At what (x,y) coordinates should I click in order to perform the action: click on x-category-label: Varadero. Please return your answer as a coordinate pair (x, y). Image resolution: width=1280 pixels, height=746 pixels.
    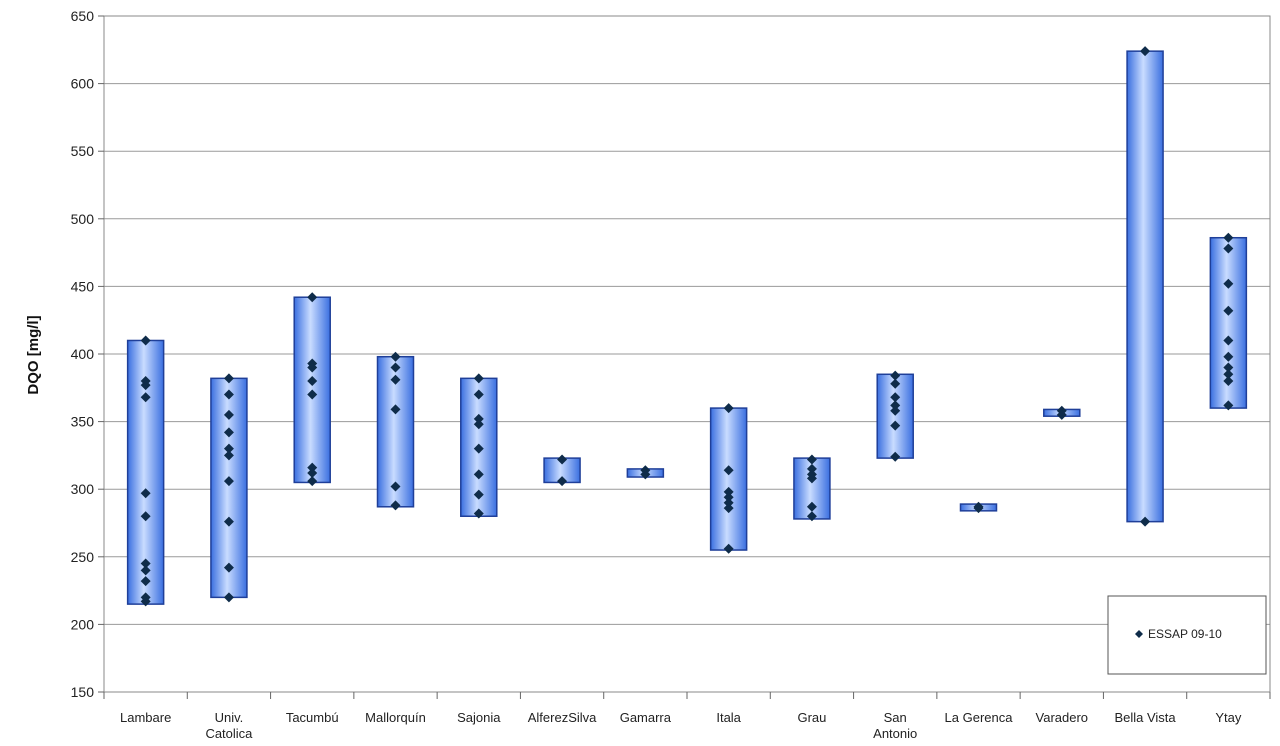
    Looking at the image, I should click on (1062, 717).